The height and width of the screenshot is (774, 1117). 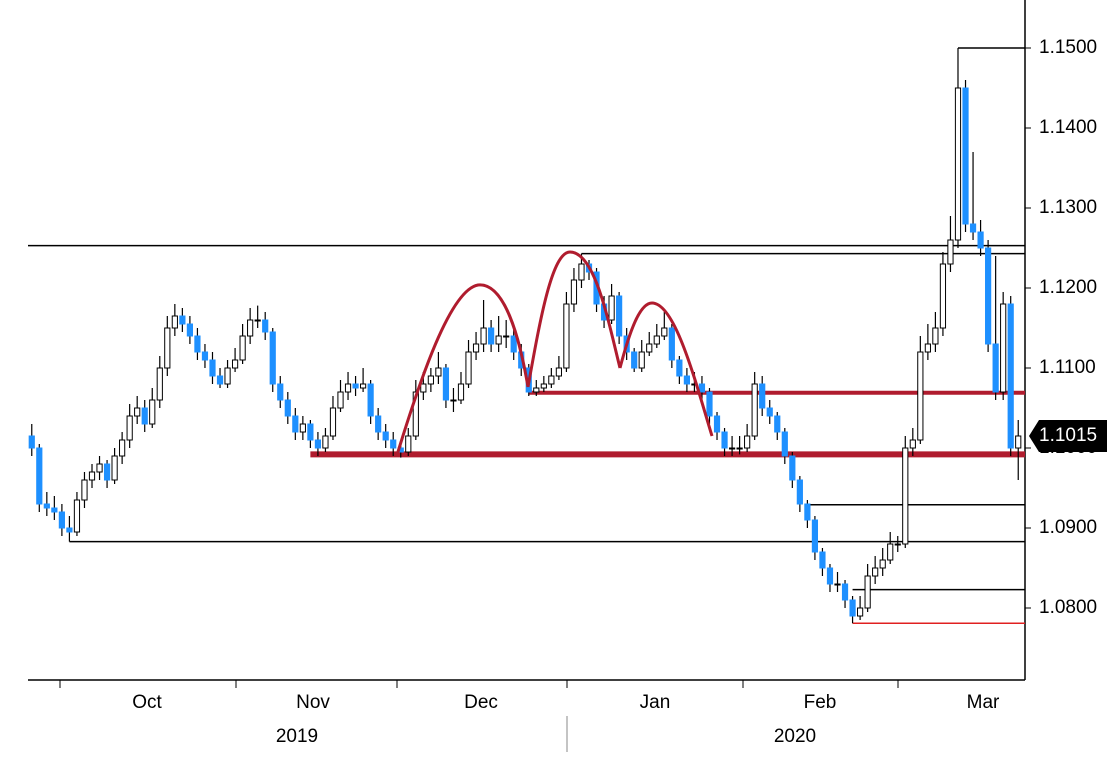 What do you see at coordinates (1067, 367) in the screenshot?
I see `y-tick-label: 1.1100` at bounding box center [1067, 367].